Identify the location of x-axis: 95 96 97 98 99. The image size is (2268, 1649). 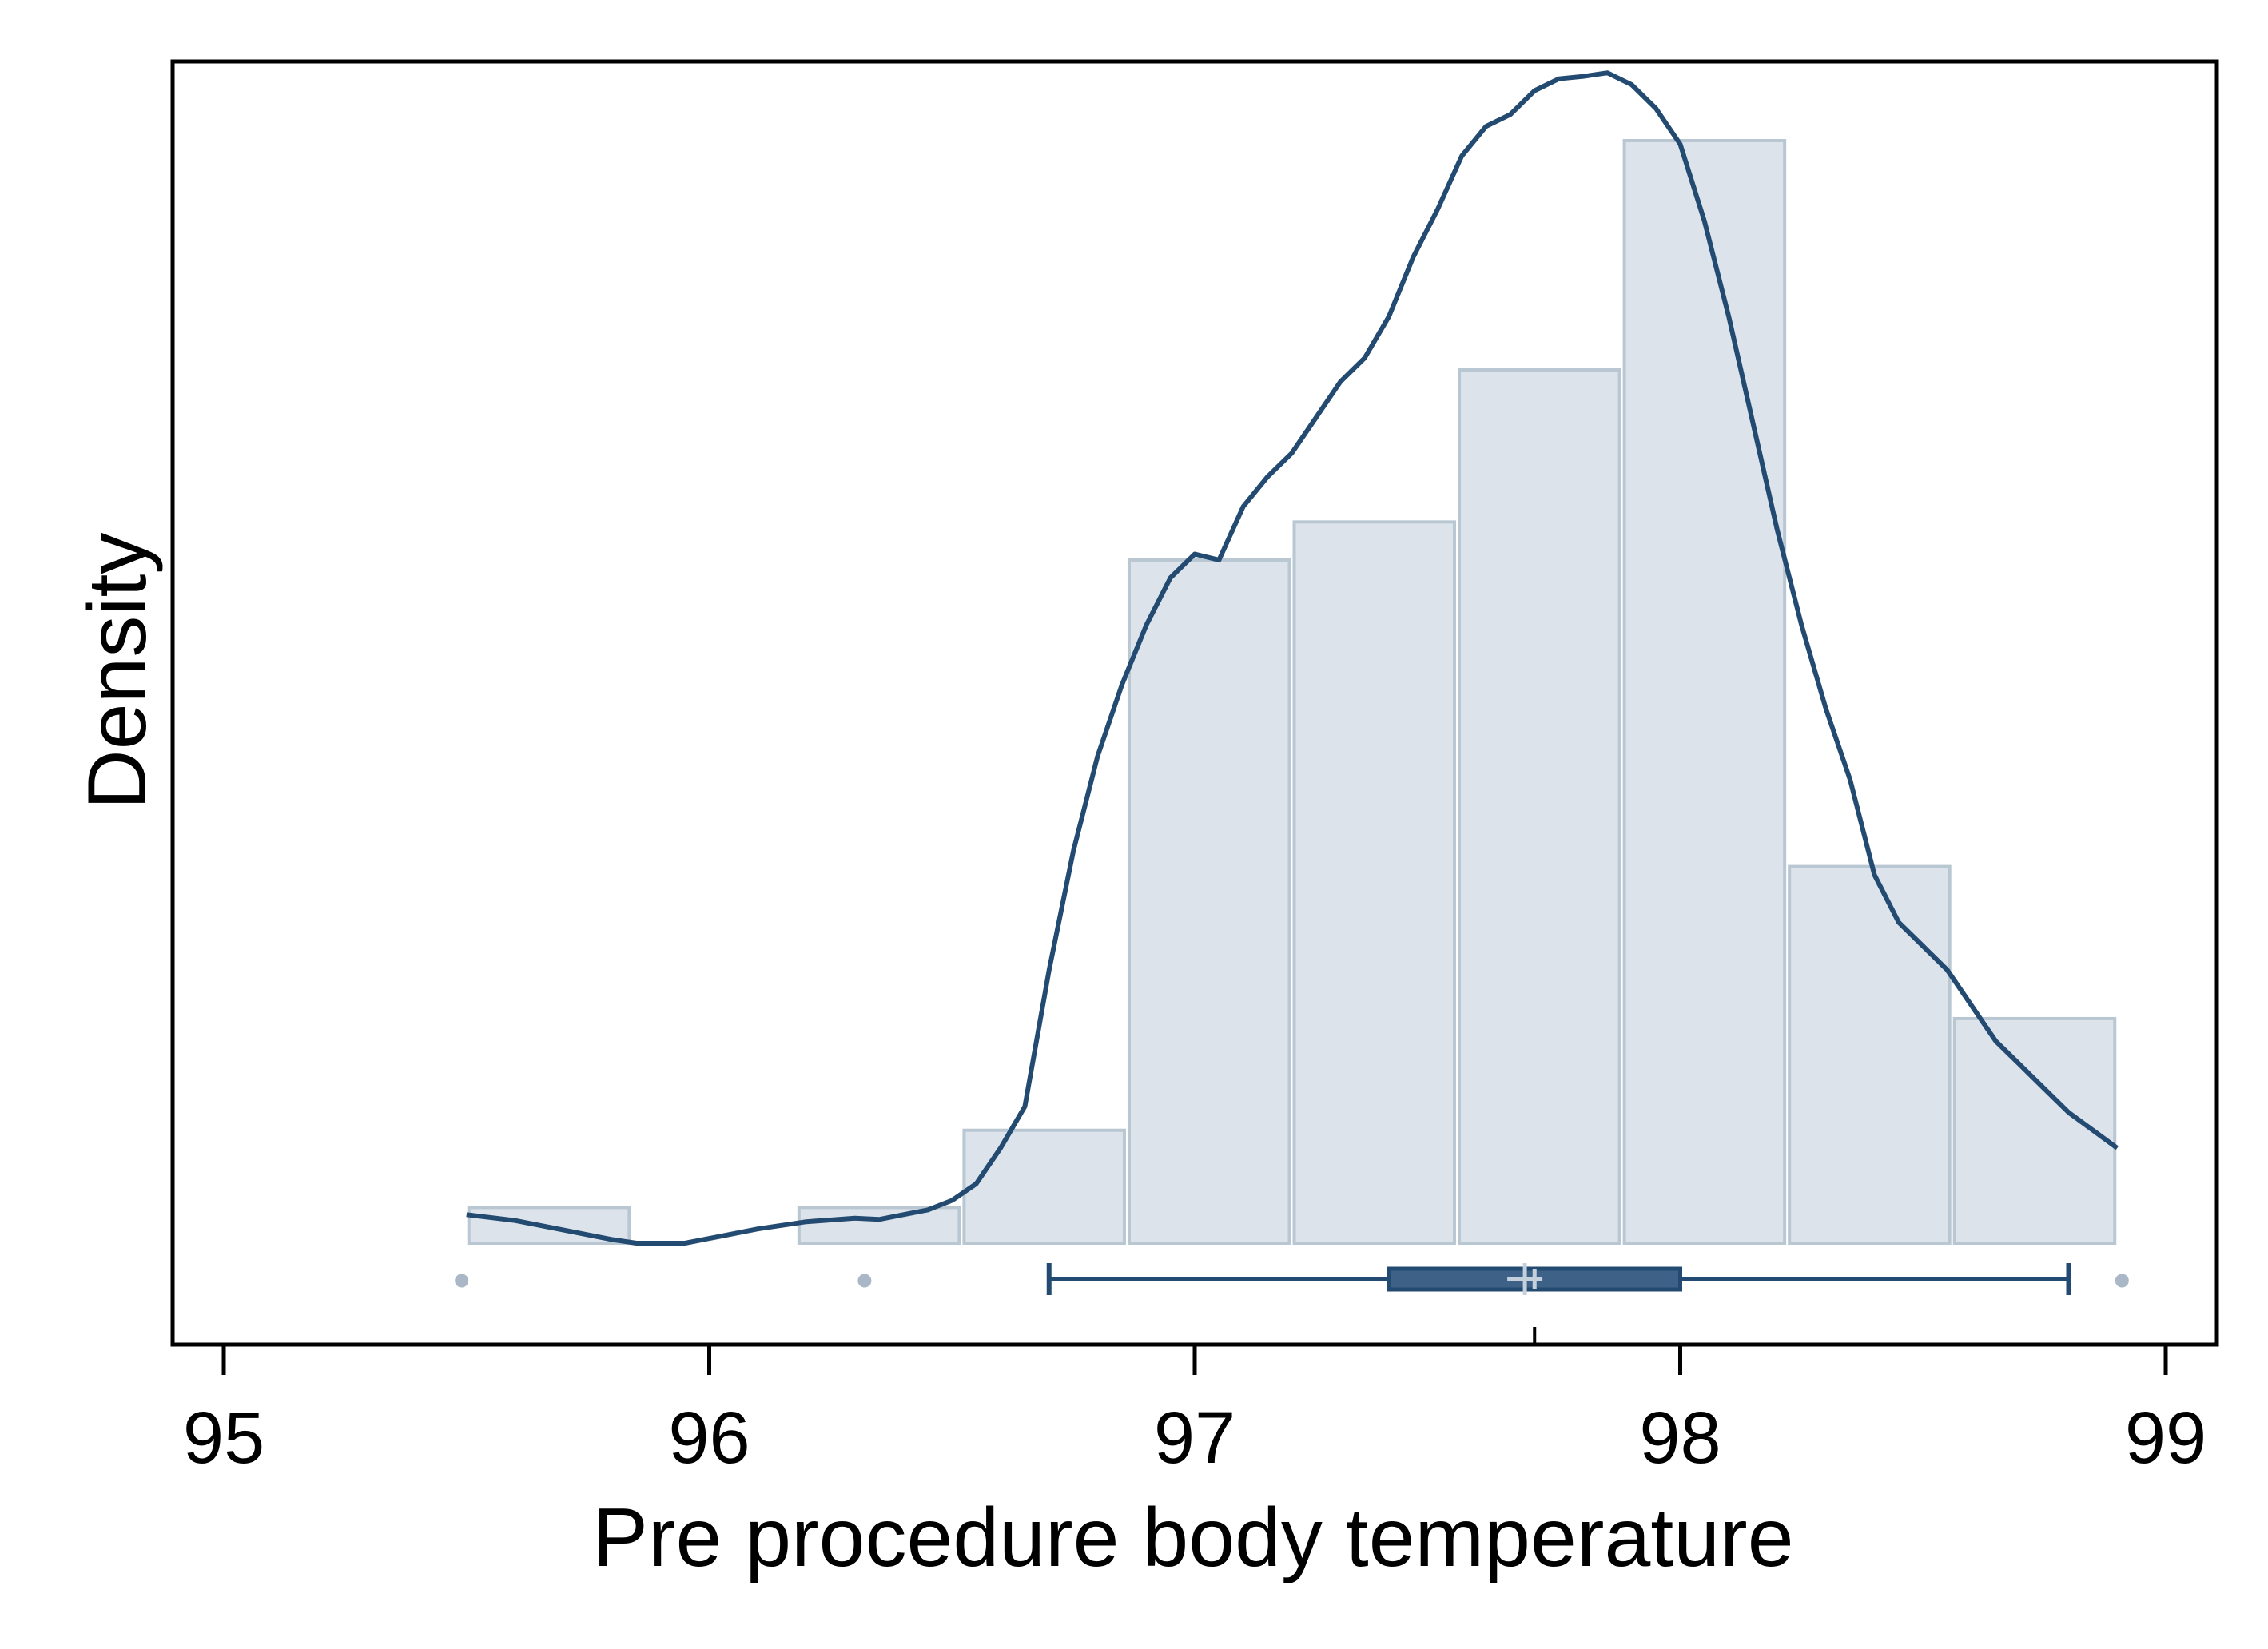
(1194, 1403).